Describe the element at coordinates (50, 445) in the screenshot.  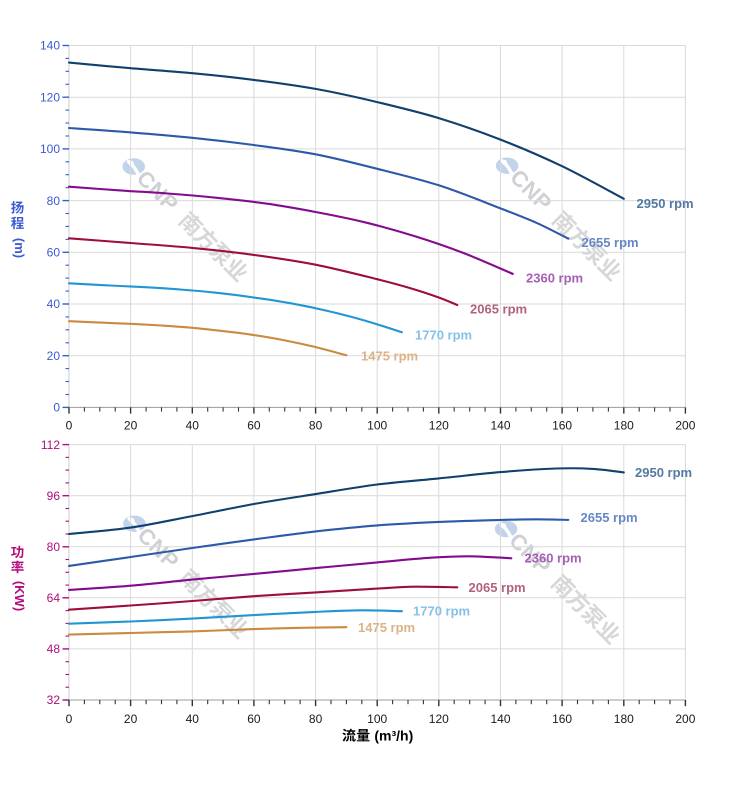
I see `svg-text: 112` at that location.